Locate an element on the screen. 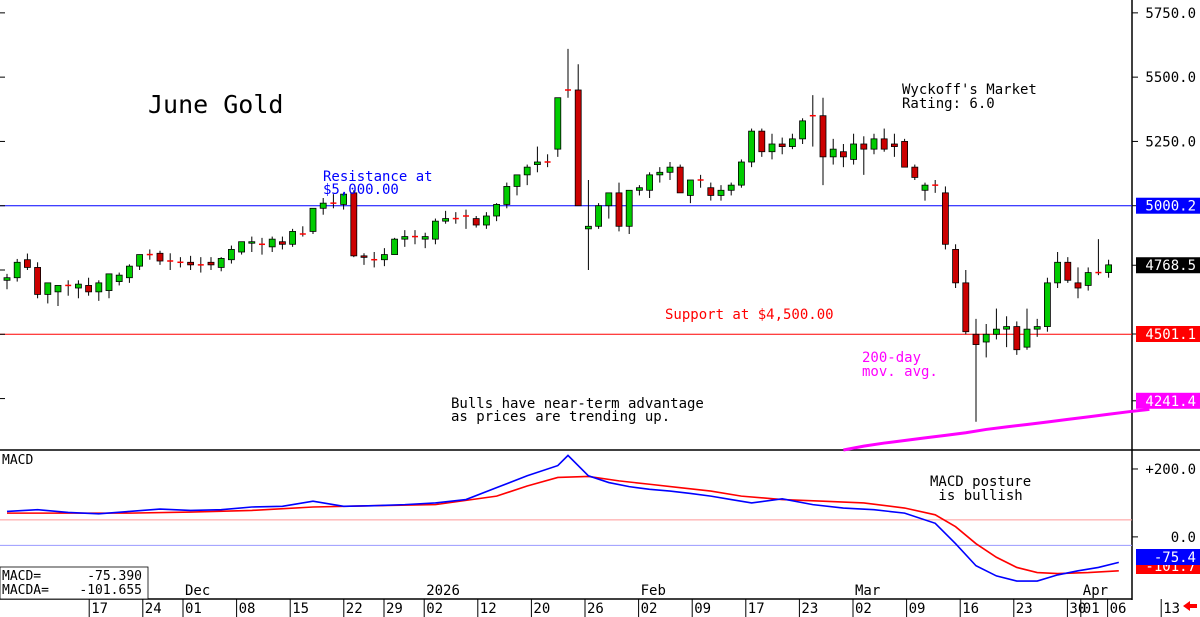 The width and height of the screenshot is (1200, 617). rating-line-2: Rating: 6.0 is located at coordinates (948, 104).